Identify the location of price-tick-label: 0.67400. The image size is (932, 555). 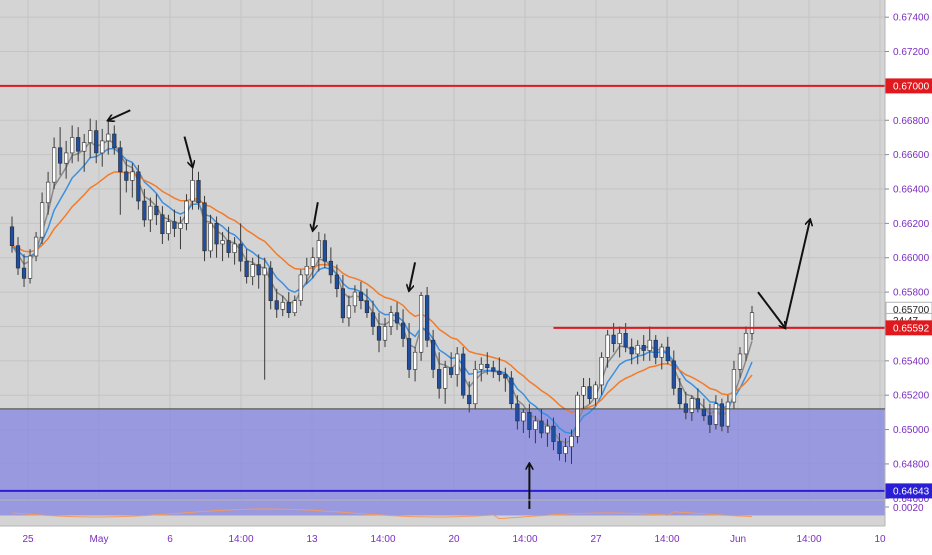
(911, 18).